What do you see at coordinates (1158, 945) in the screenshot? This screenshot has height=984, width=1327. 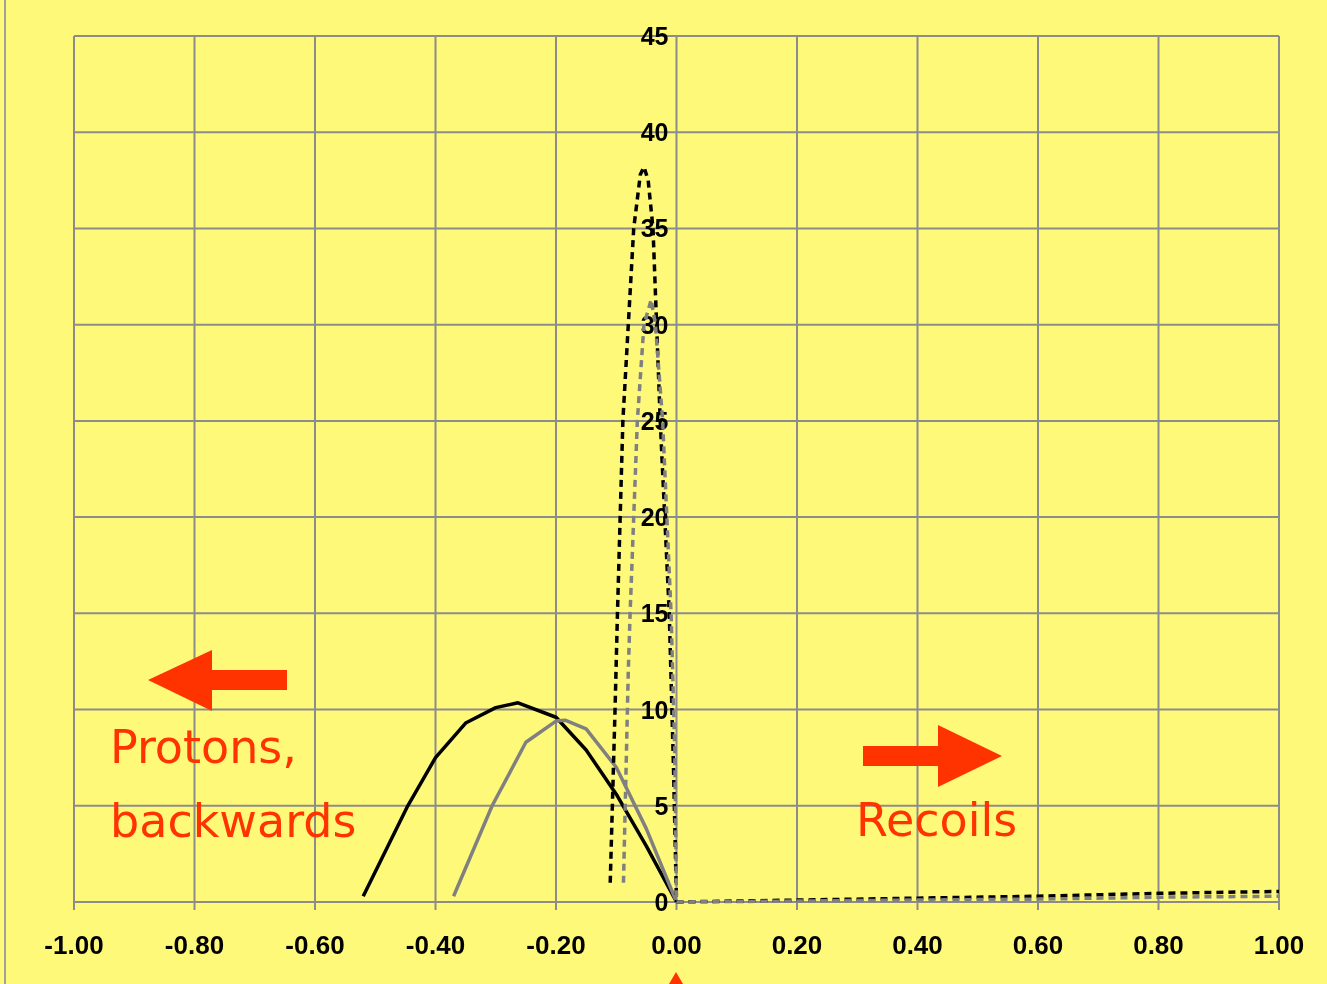 I see `x-tick-label: 0.80` at bounding box center [1158, 945].